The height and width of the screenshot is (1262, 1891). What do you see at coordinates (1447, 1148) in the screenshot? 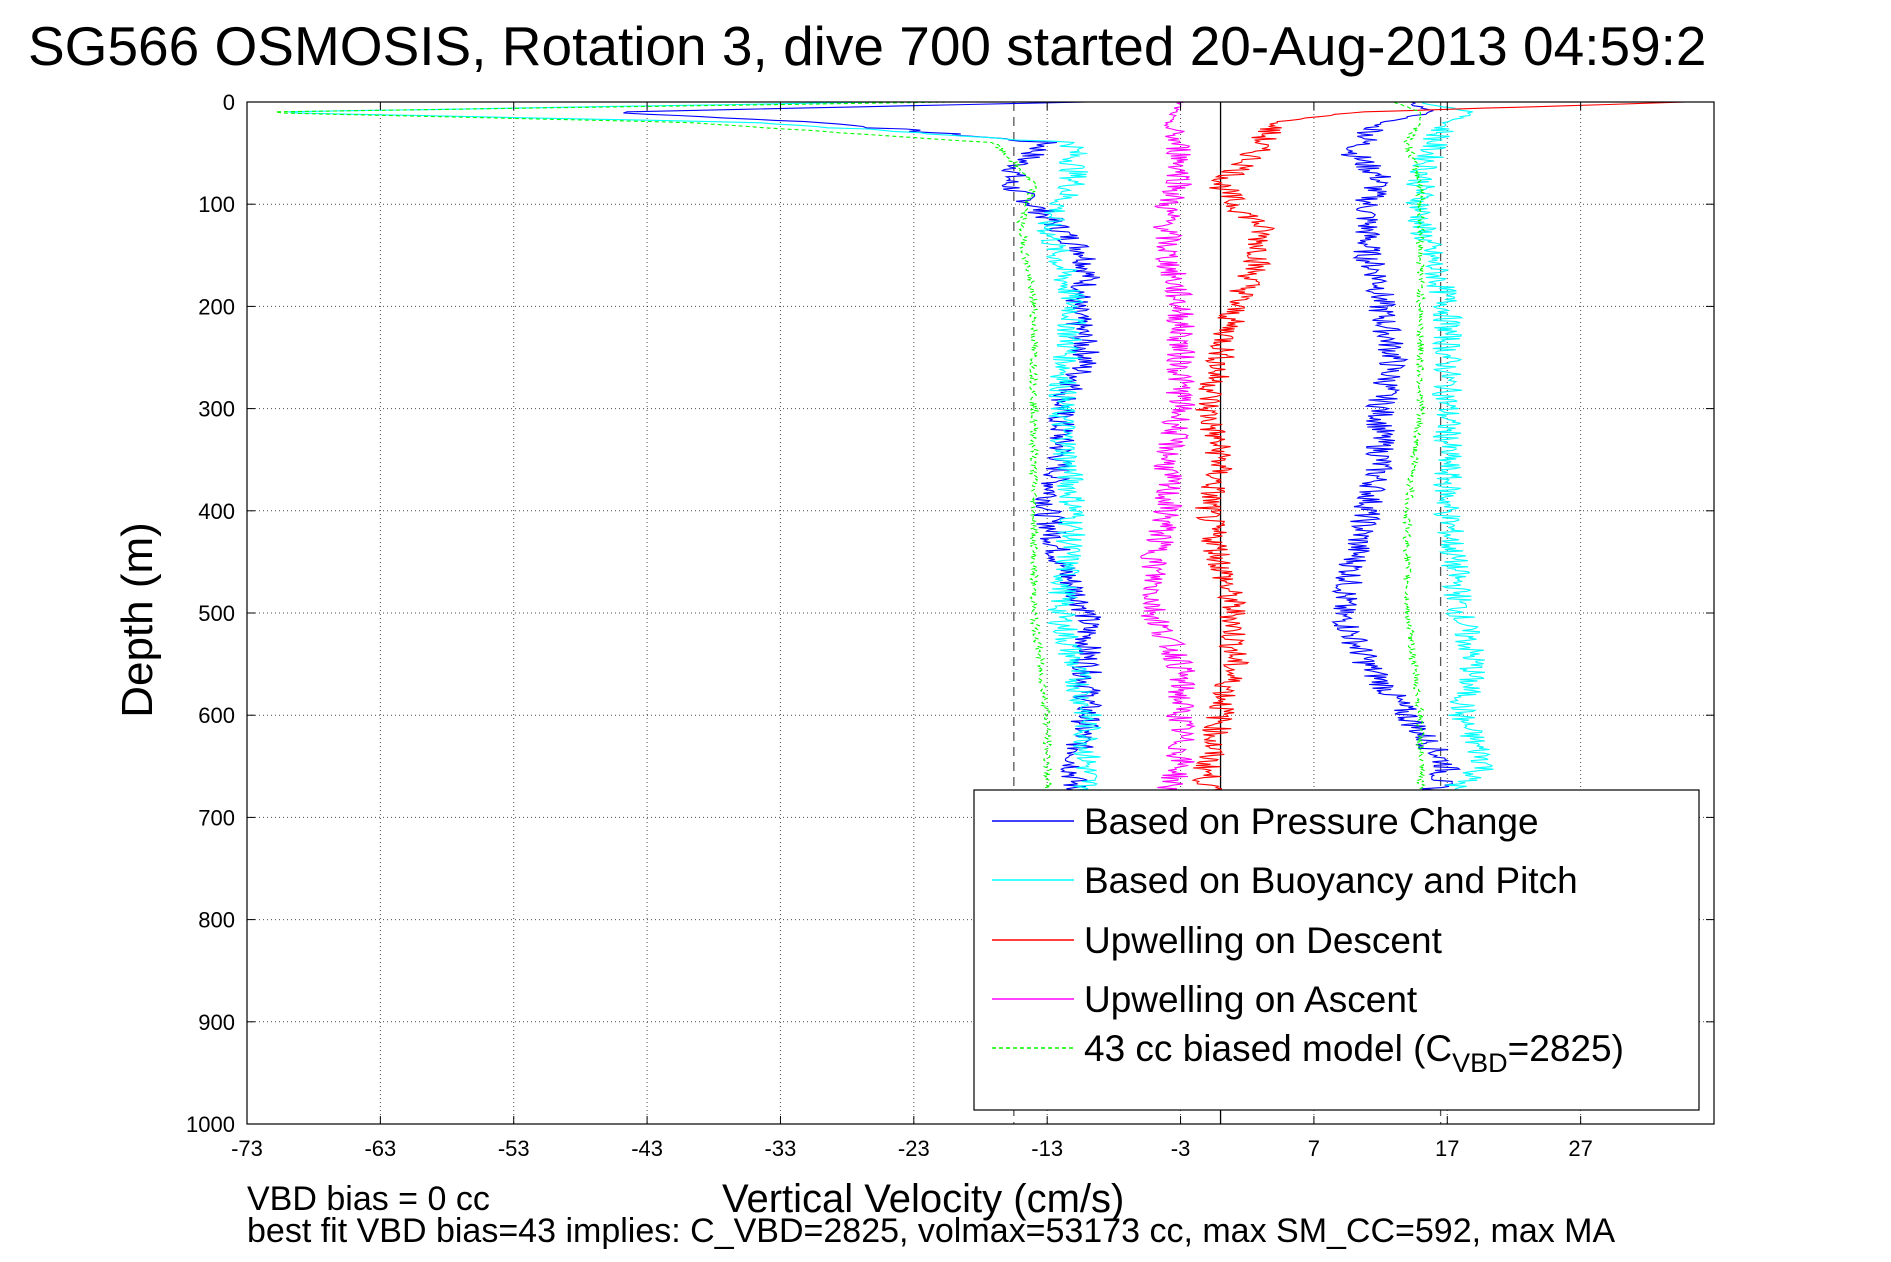
I see `x-tick-label: 17` at bounding box center [1447, 1148].